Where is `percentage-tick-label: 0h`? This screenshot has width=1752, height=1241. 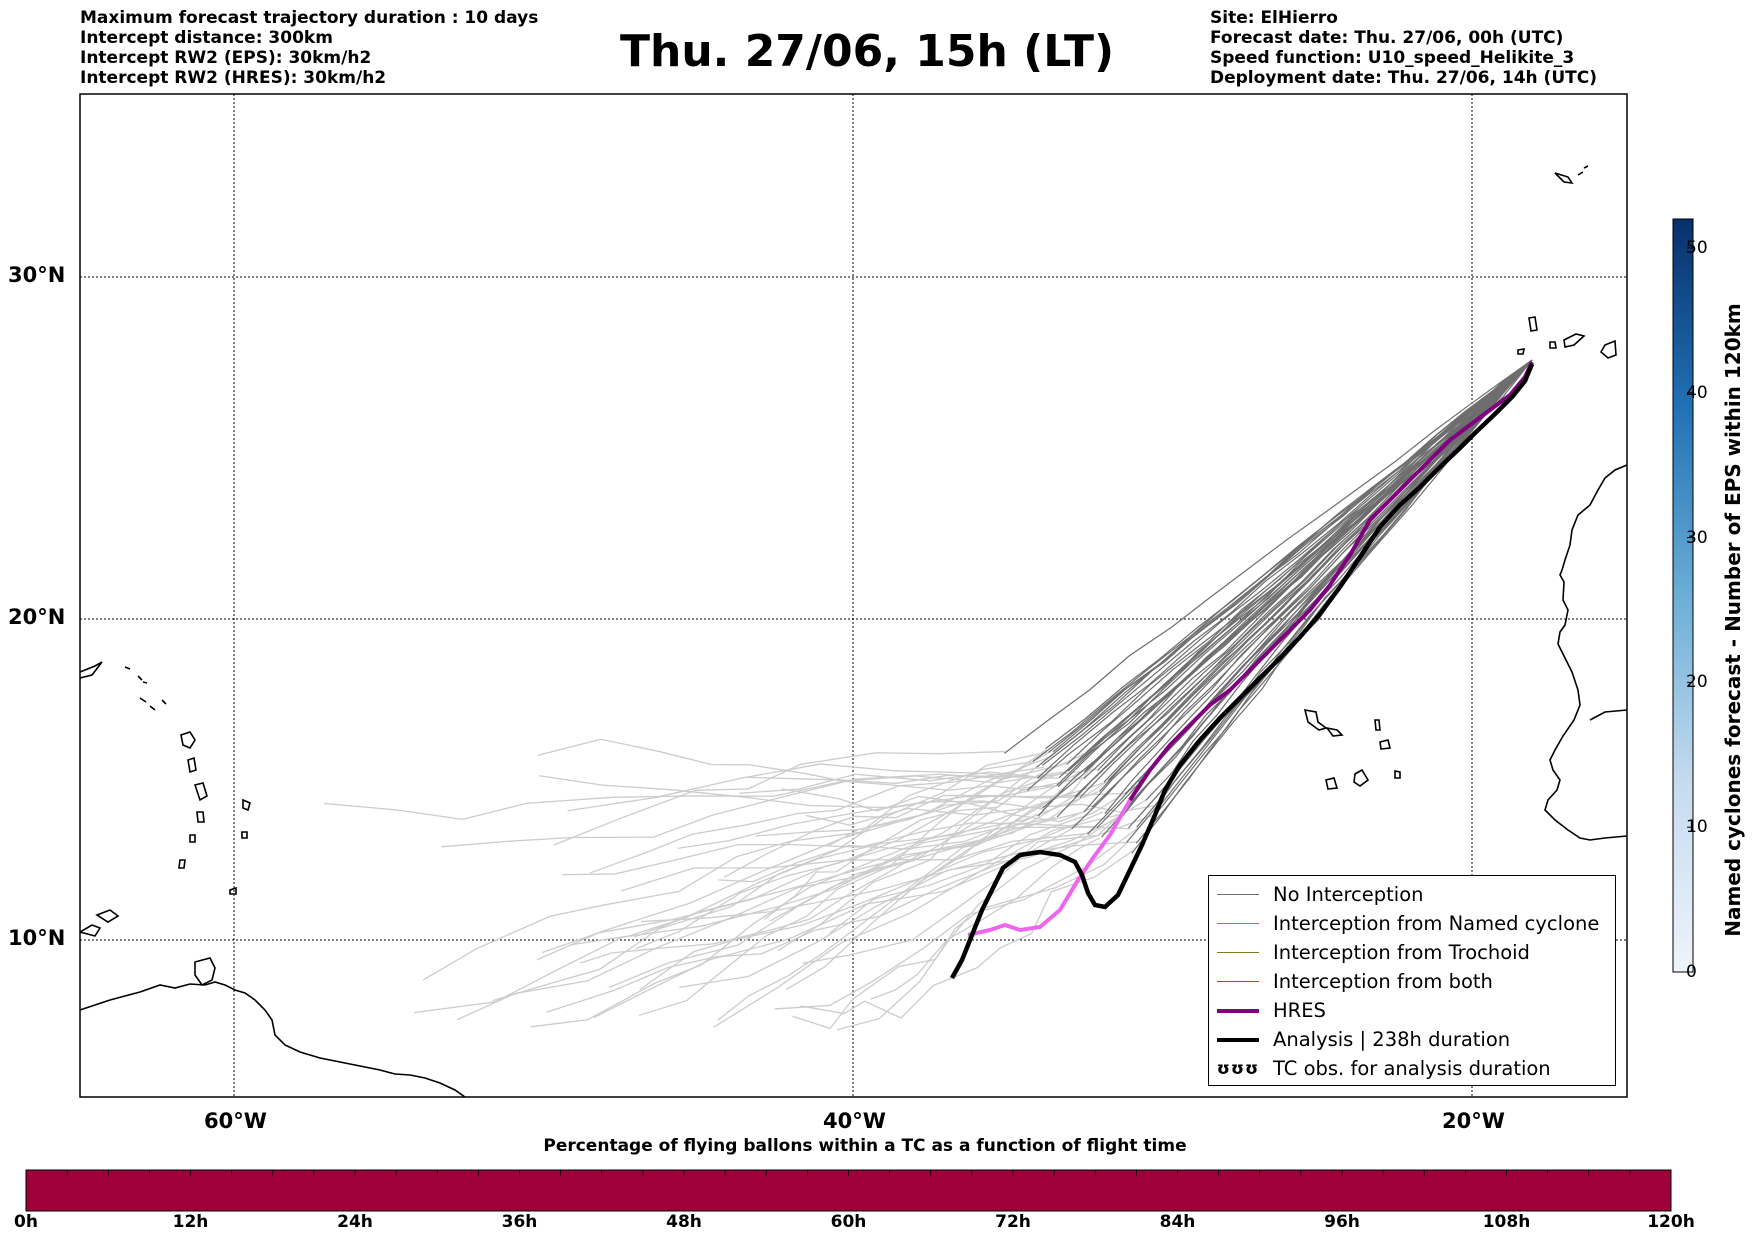
percentage-tick-label: 0h is located at coordinates (26, 1222).